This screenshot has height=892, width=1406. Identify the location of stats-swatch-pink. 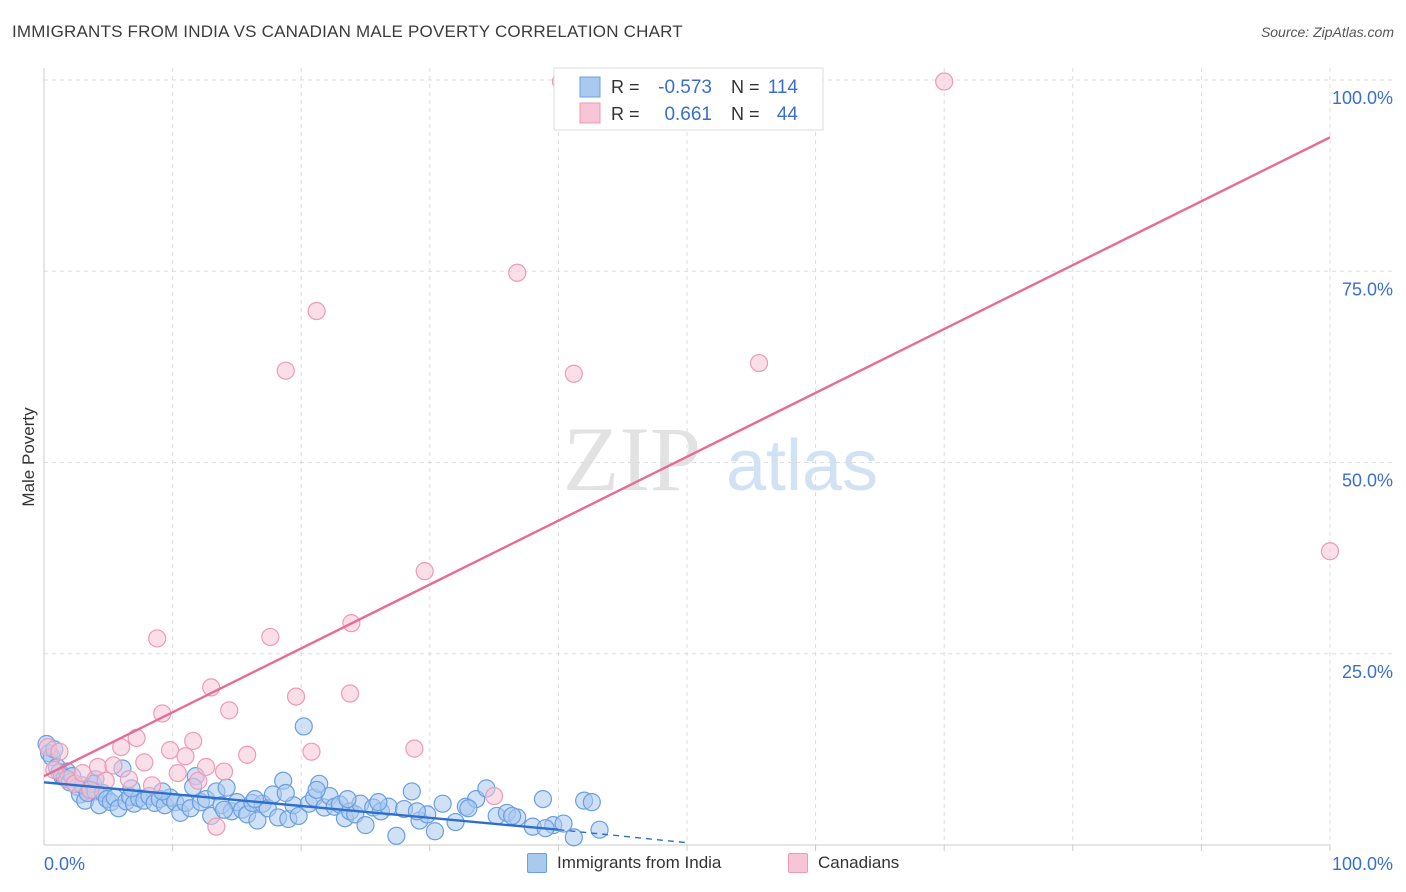
(590, 113).